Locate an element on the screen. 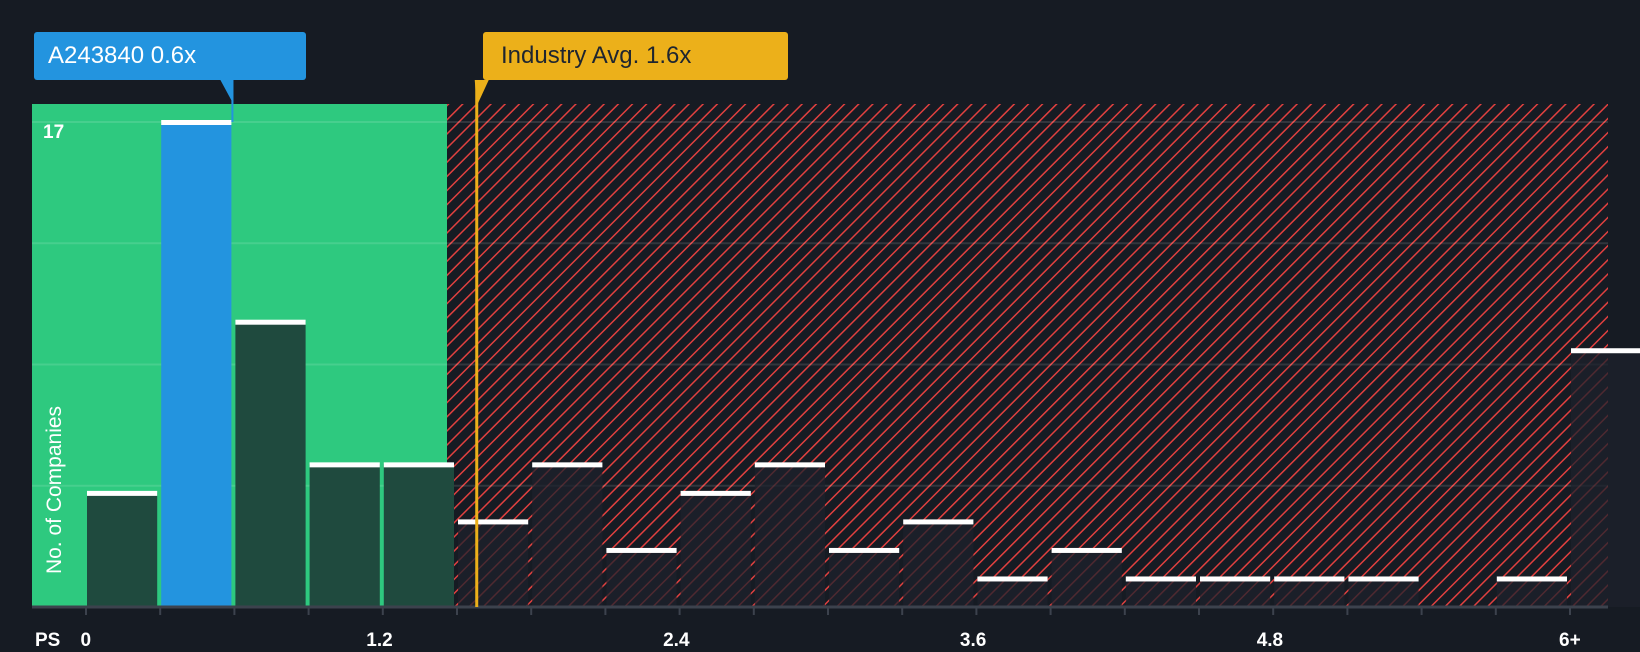 The width and height of the screenshot is (1640, 652). y-axis-label: No. of Companies is located at coordinates (54, 490).